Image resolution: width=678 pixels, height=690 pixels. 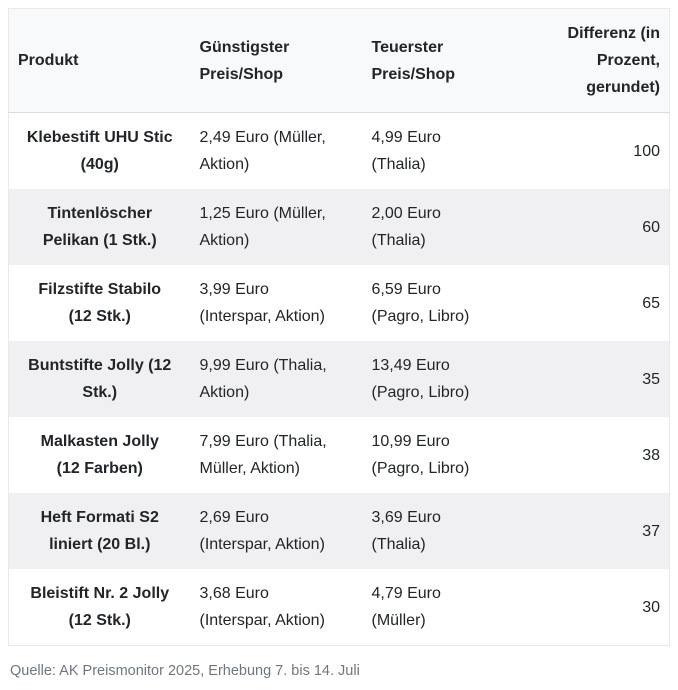 What do you see at coordinates (99, 150) in the screenshot?
I see `product-cell: Klebestift UHU Stic (40g)` at bounding box center [99, 150].